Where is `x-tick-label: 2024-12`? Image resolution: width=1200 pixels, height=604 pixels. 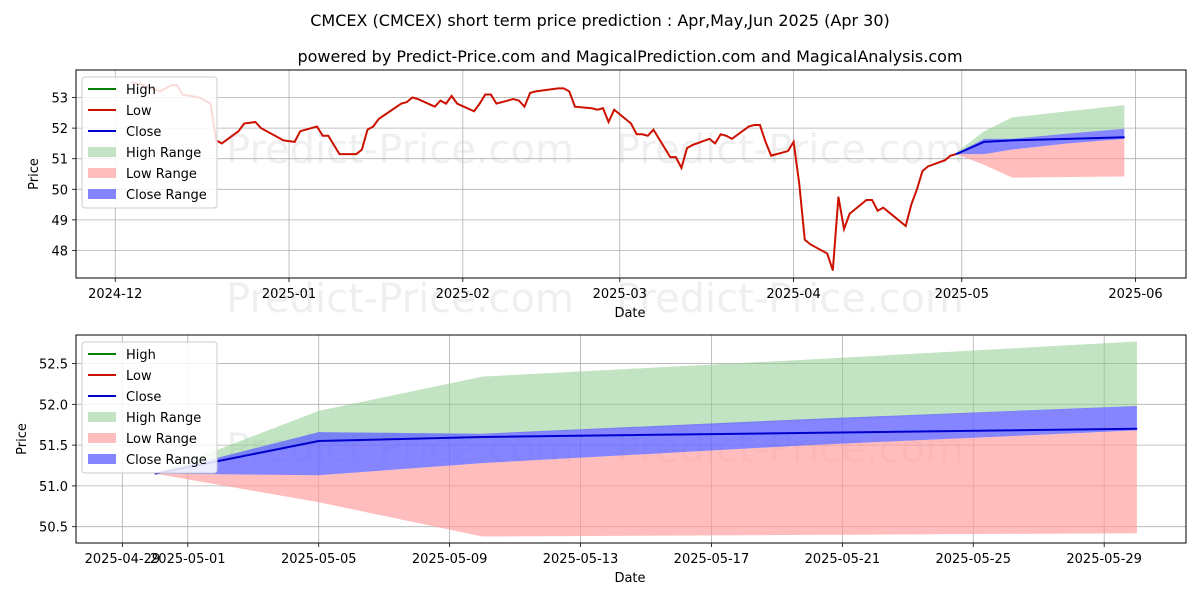
x-tick-label: 2024-12 is located at coordinates (115, 294).